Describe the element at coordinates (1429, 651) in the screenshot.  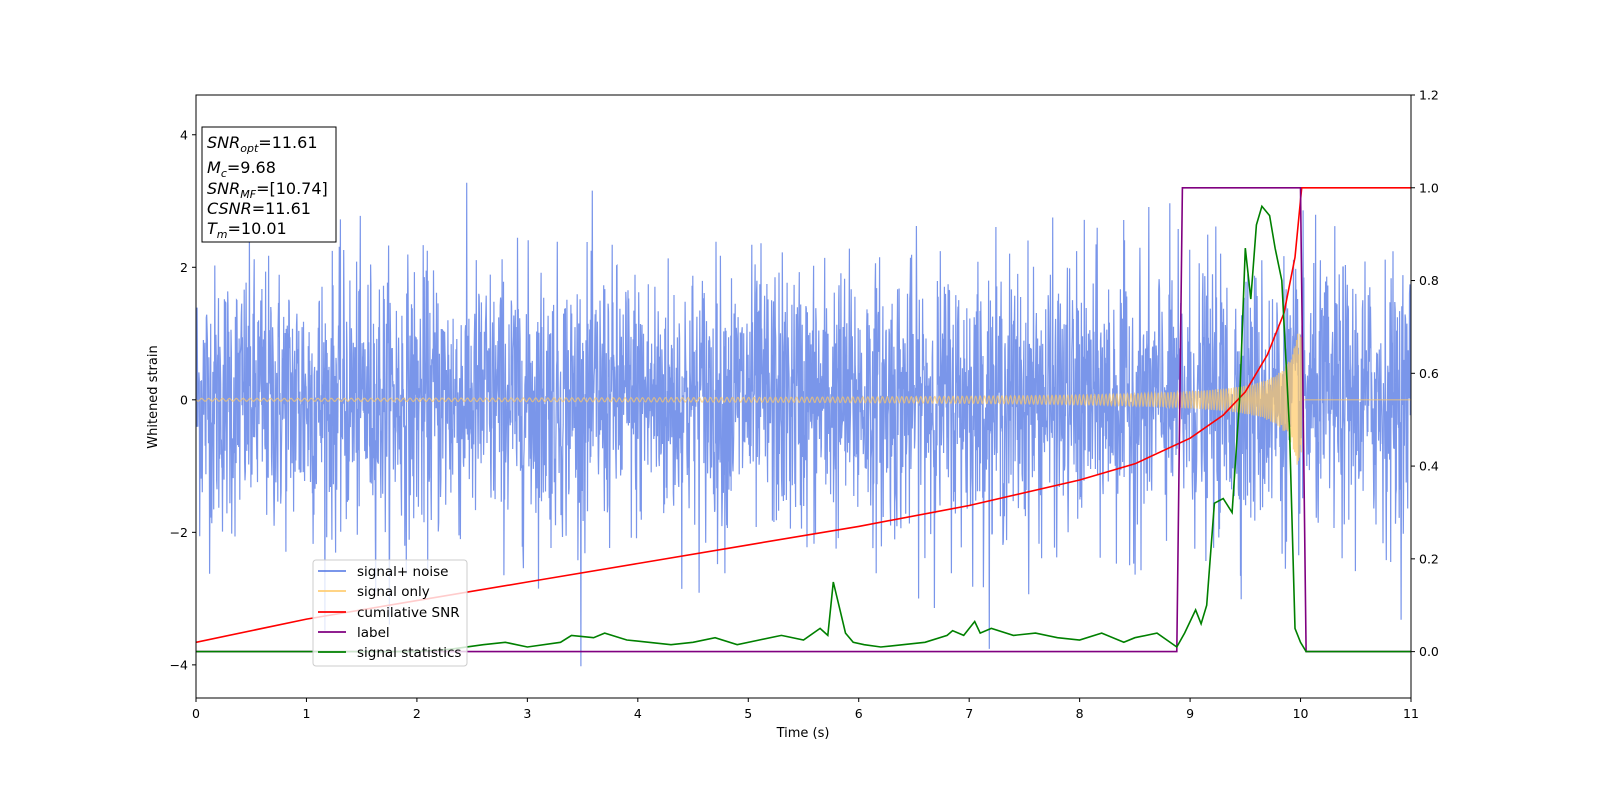
I see `y-right-tick-label: 0.0` at that location.